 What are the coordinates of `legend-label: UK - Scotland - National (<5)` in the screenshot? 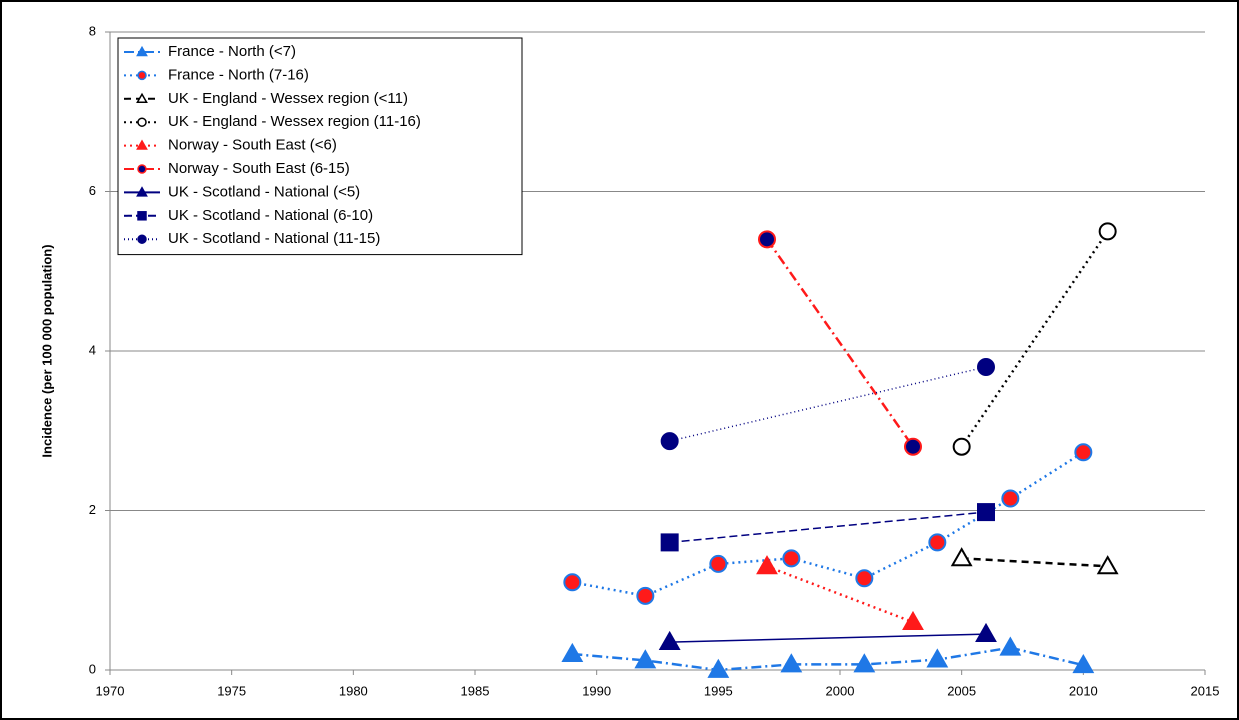 It's located at (264, 191).